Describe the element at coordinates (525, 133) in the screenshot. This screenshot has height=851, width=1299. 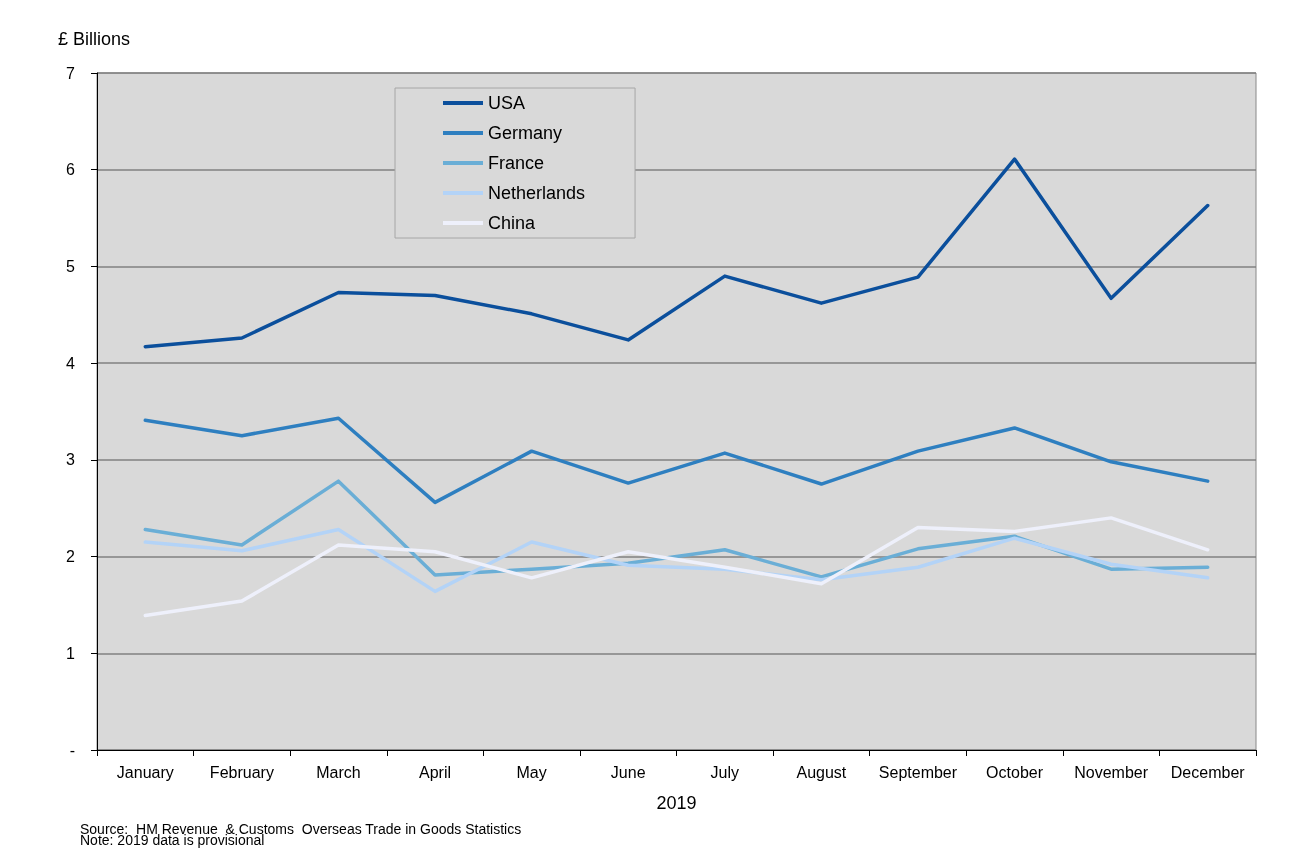
I see `legend-label: Germany` at that location.